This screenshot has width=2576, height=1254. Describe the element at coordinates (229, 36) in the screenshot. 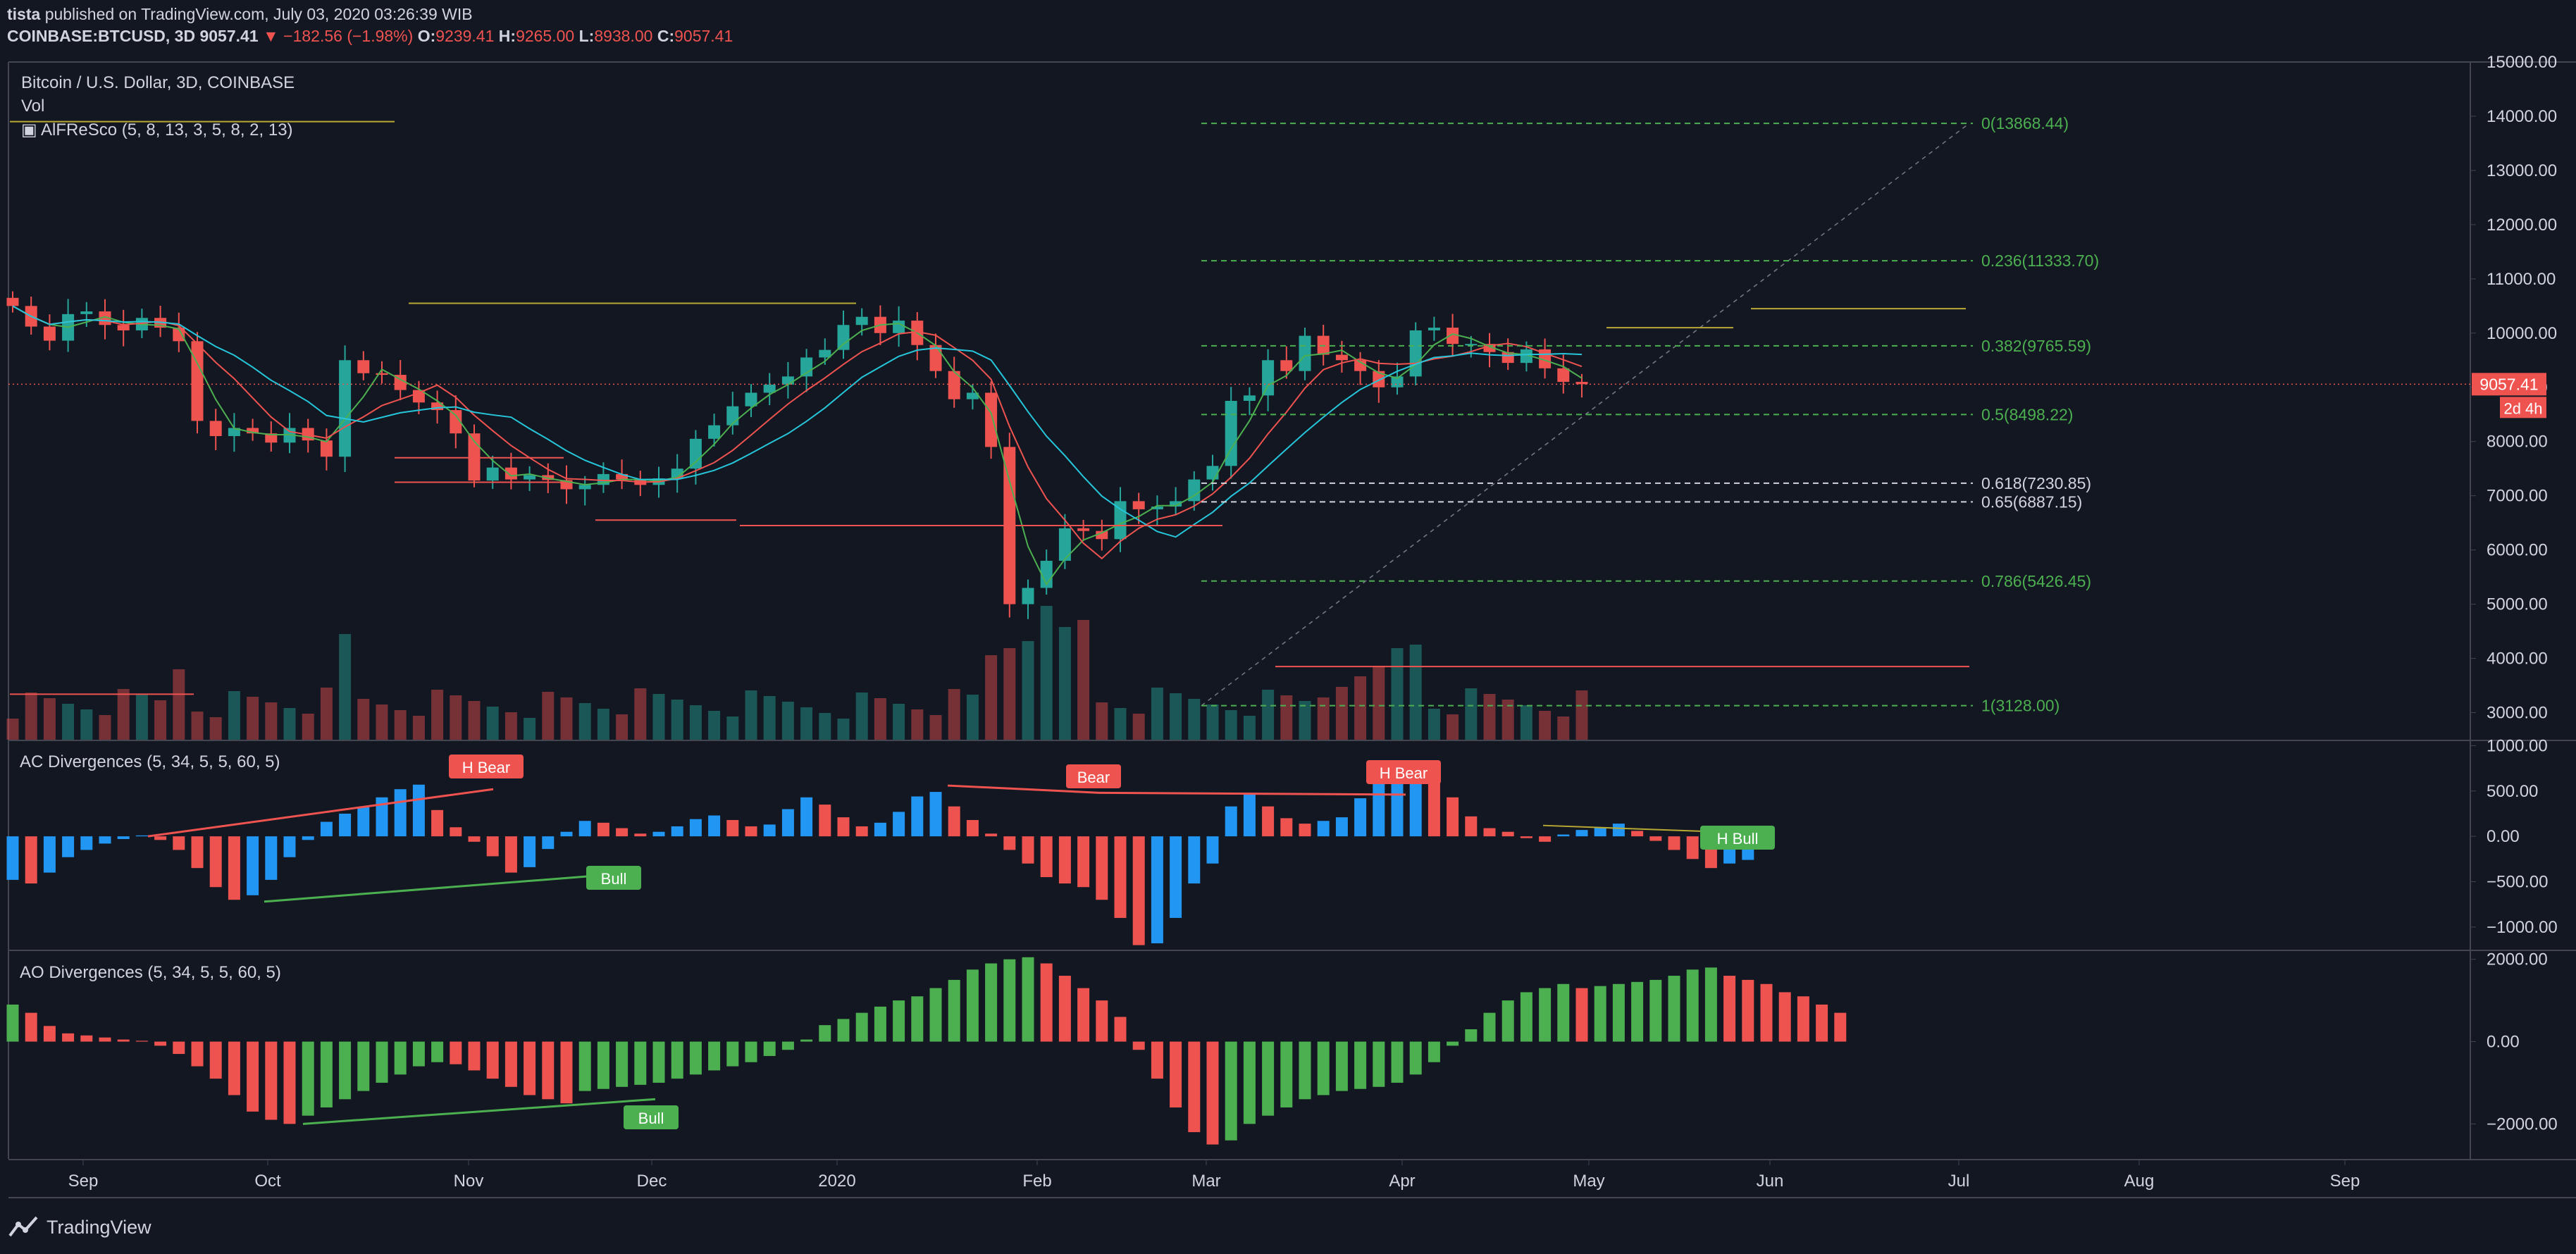

I see `last-price: 9057.41` at that location.